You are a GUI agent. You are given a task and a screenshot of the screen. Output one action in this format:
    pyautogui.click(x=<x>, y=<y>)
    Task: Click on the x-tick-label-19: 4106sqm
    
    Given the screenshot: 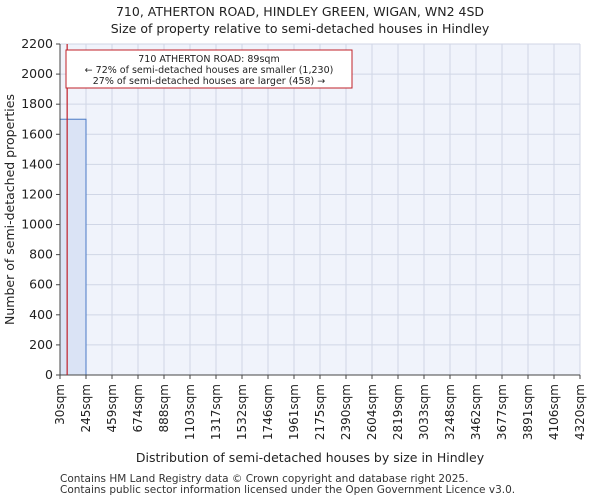 What is the action you would take?
    pyautogui.click(x=554, y=412)
    